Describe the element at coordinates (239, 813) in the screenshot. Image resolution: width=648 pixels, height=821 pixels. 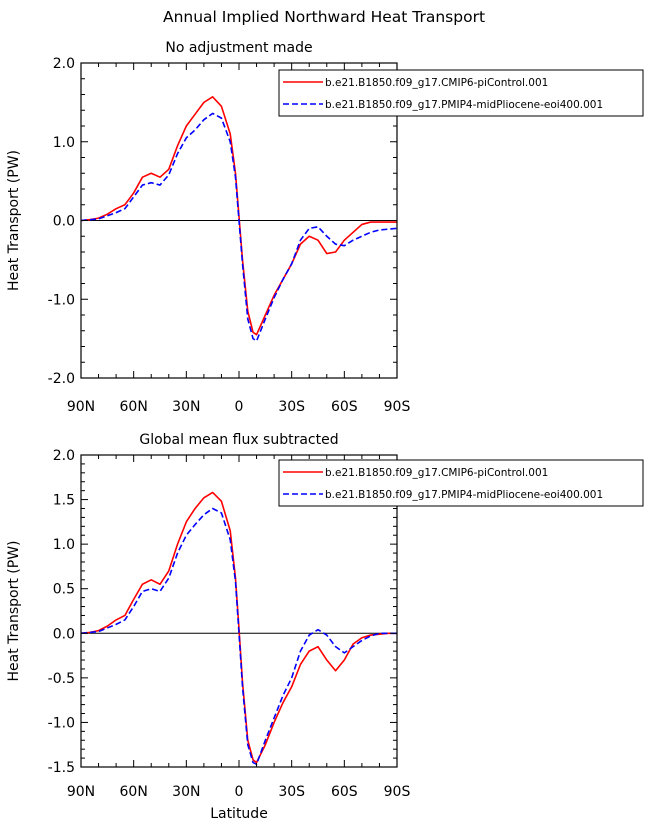
I see `x-axis-label: Latitude` at that location.